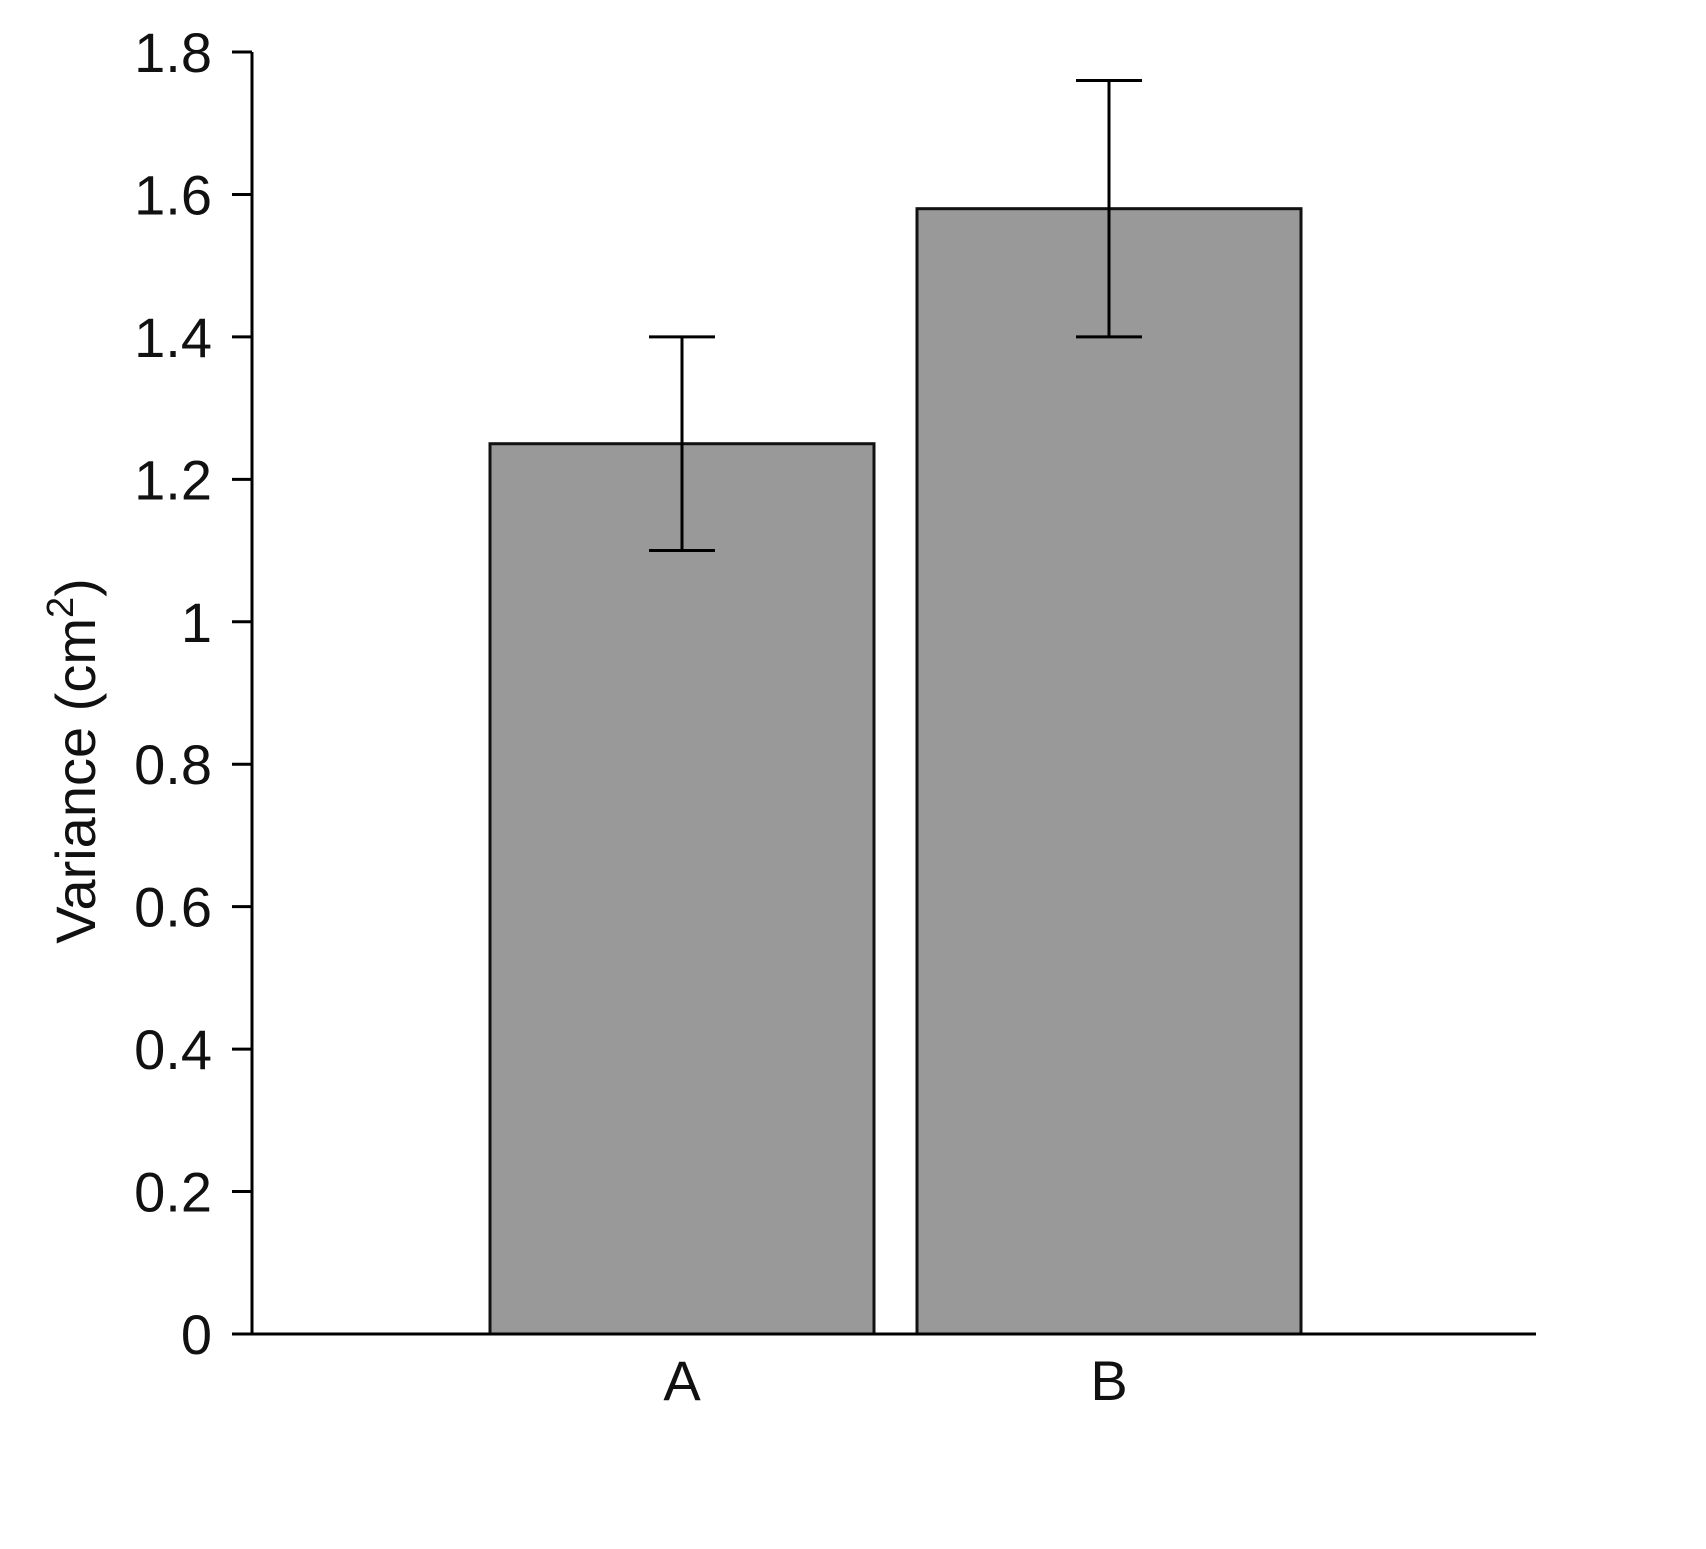 This screenshot has height=1549, width=1706. What do you see at coordinates (196, 1334) in the screenshot?
I see `y-tick-label: 0` at bounding box center [196, 1334].